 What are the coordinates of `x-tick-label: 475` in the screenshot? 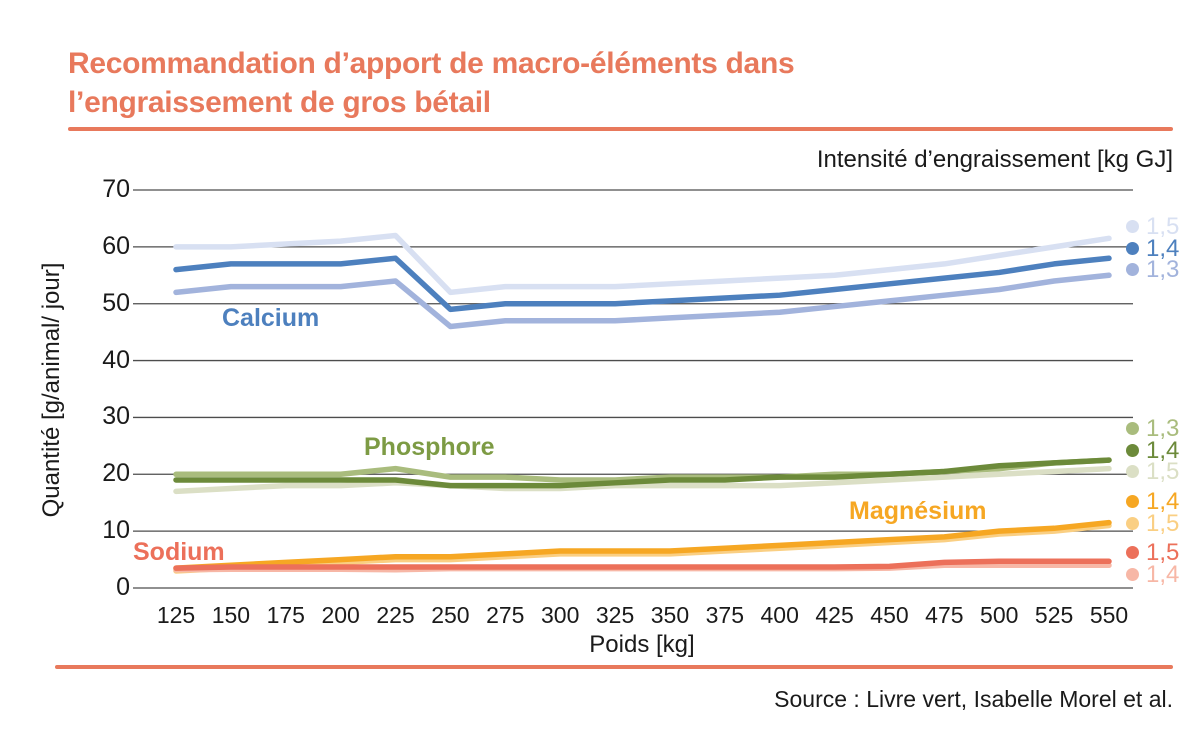 It's located at (944, 615).